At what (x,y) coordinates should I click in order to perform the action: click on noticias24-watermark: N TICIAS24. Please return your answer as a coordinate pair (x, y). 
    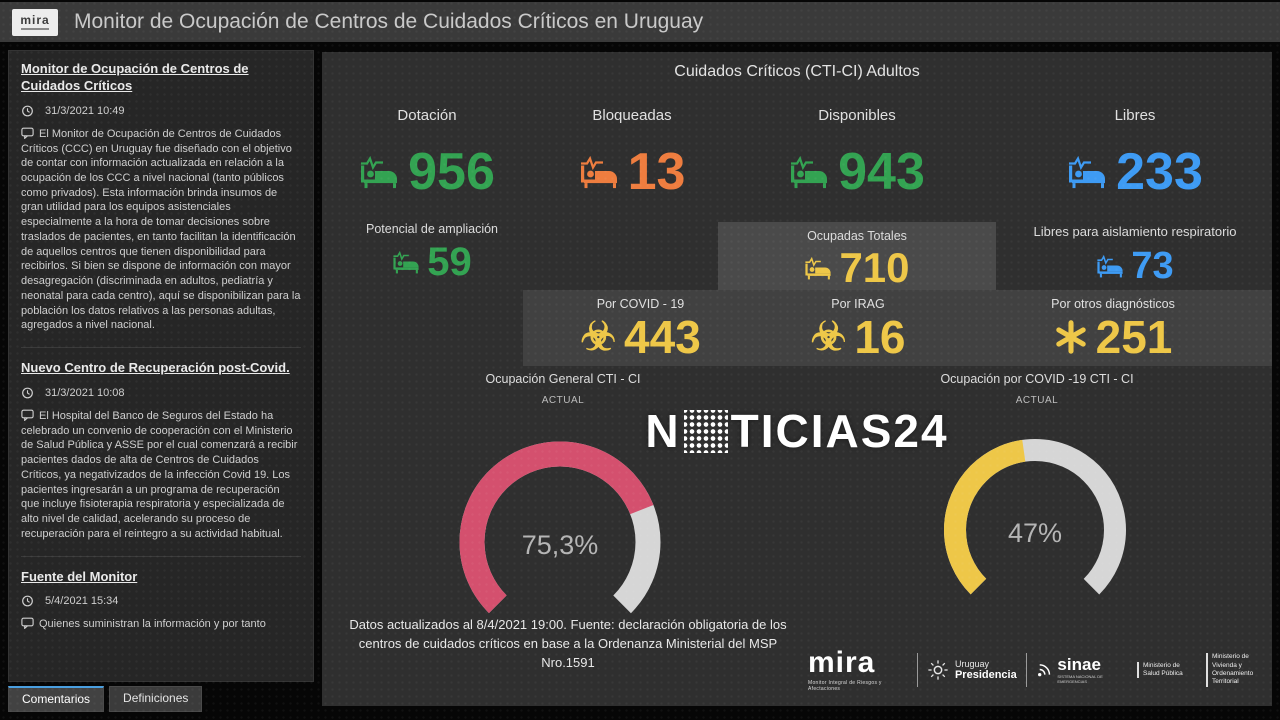
    Looking at the image, I should click on (797, 431).